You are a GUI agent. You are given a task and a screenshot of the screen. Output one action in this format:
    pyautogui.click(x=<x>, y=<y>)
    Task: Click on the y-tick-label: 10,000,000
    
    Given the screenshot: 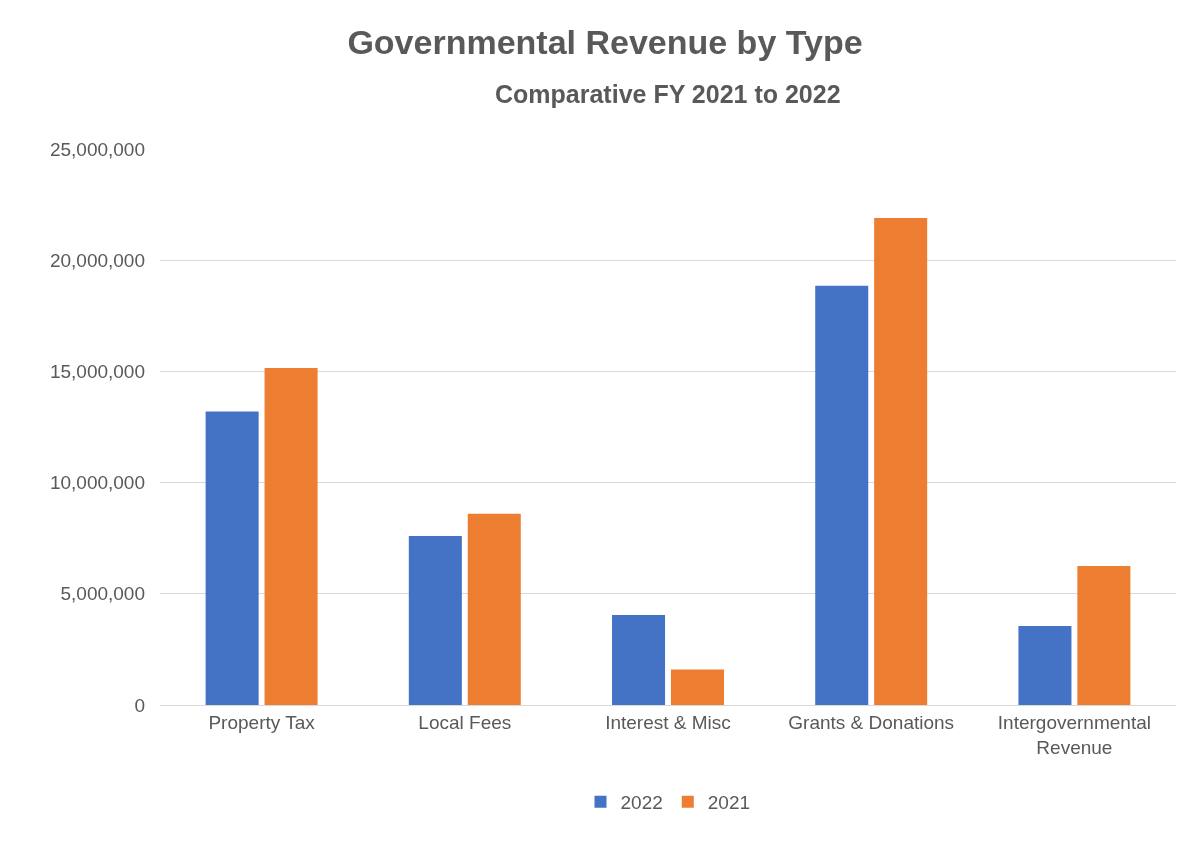 What is the action you would take?
    pyautogui.click(x=97, y=483)
    